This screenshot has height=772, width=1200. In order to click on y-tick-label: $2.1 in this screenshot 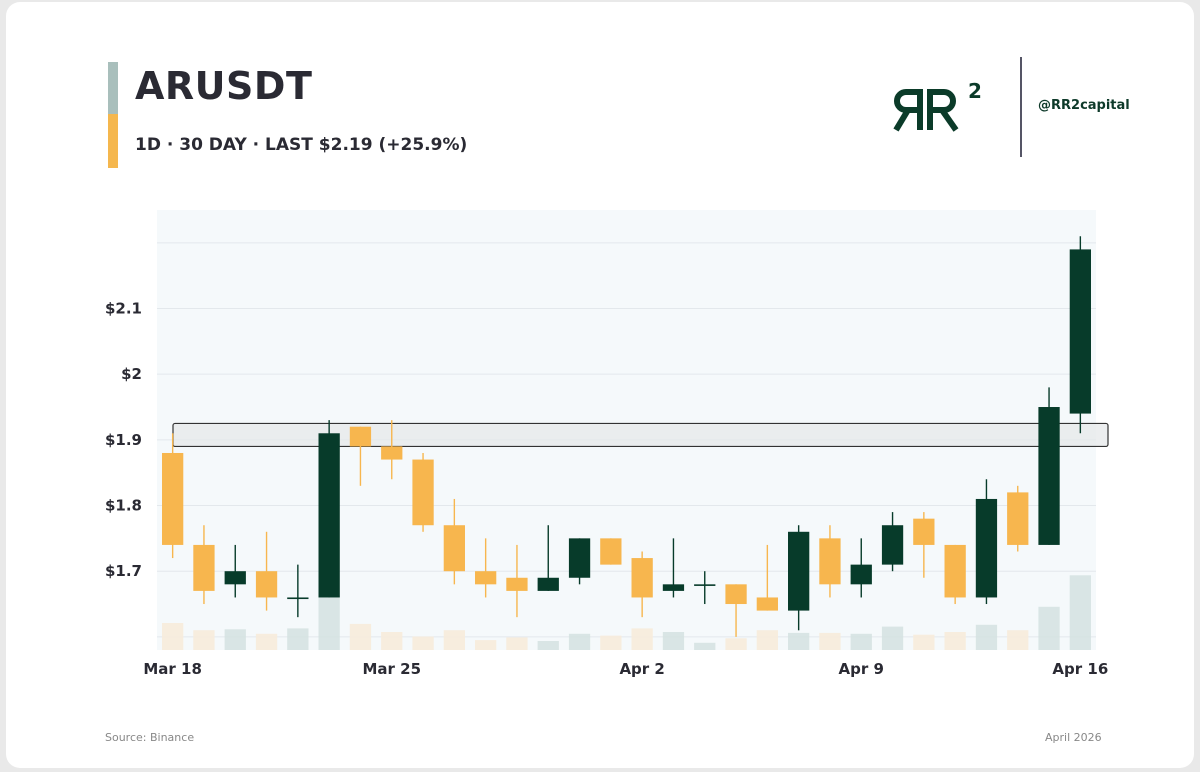, I will do `click(123, 309)`.